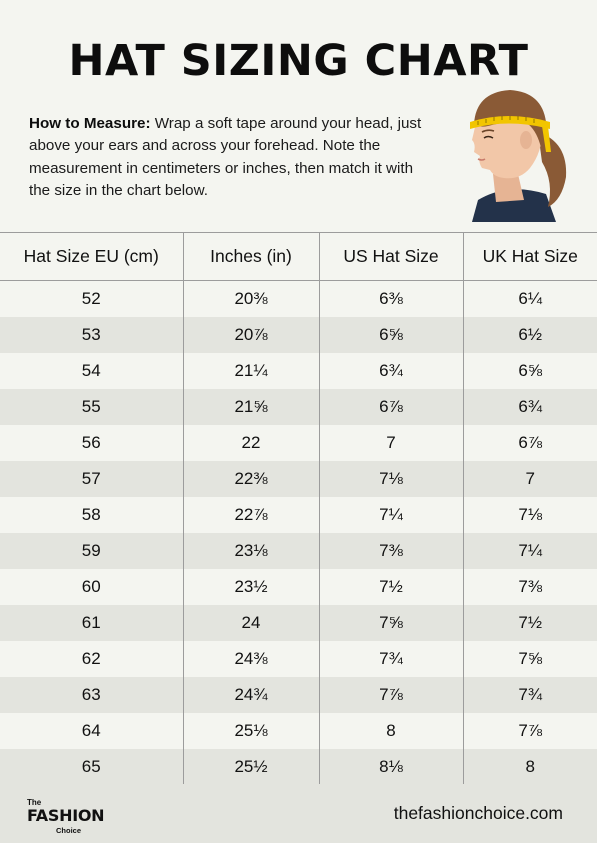 This screenshot has width=597, height=843. What do you see at coordinates (391, 515) in the screenshot?
I see `cell-us: 7¼` at bounding box center [391, 515].